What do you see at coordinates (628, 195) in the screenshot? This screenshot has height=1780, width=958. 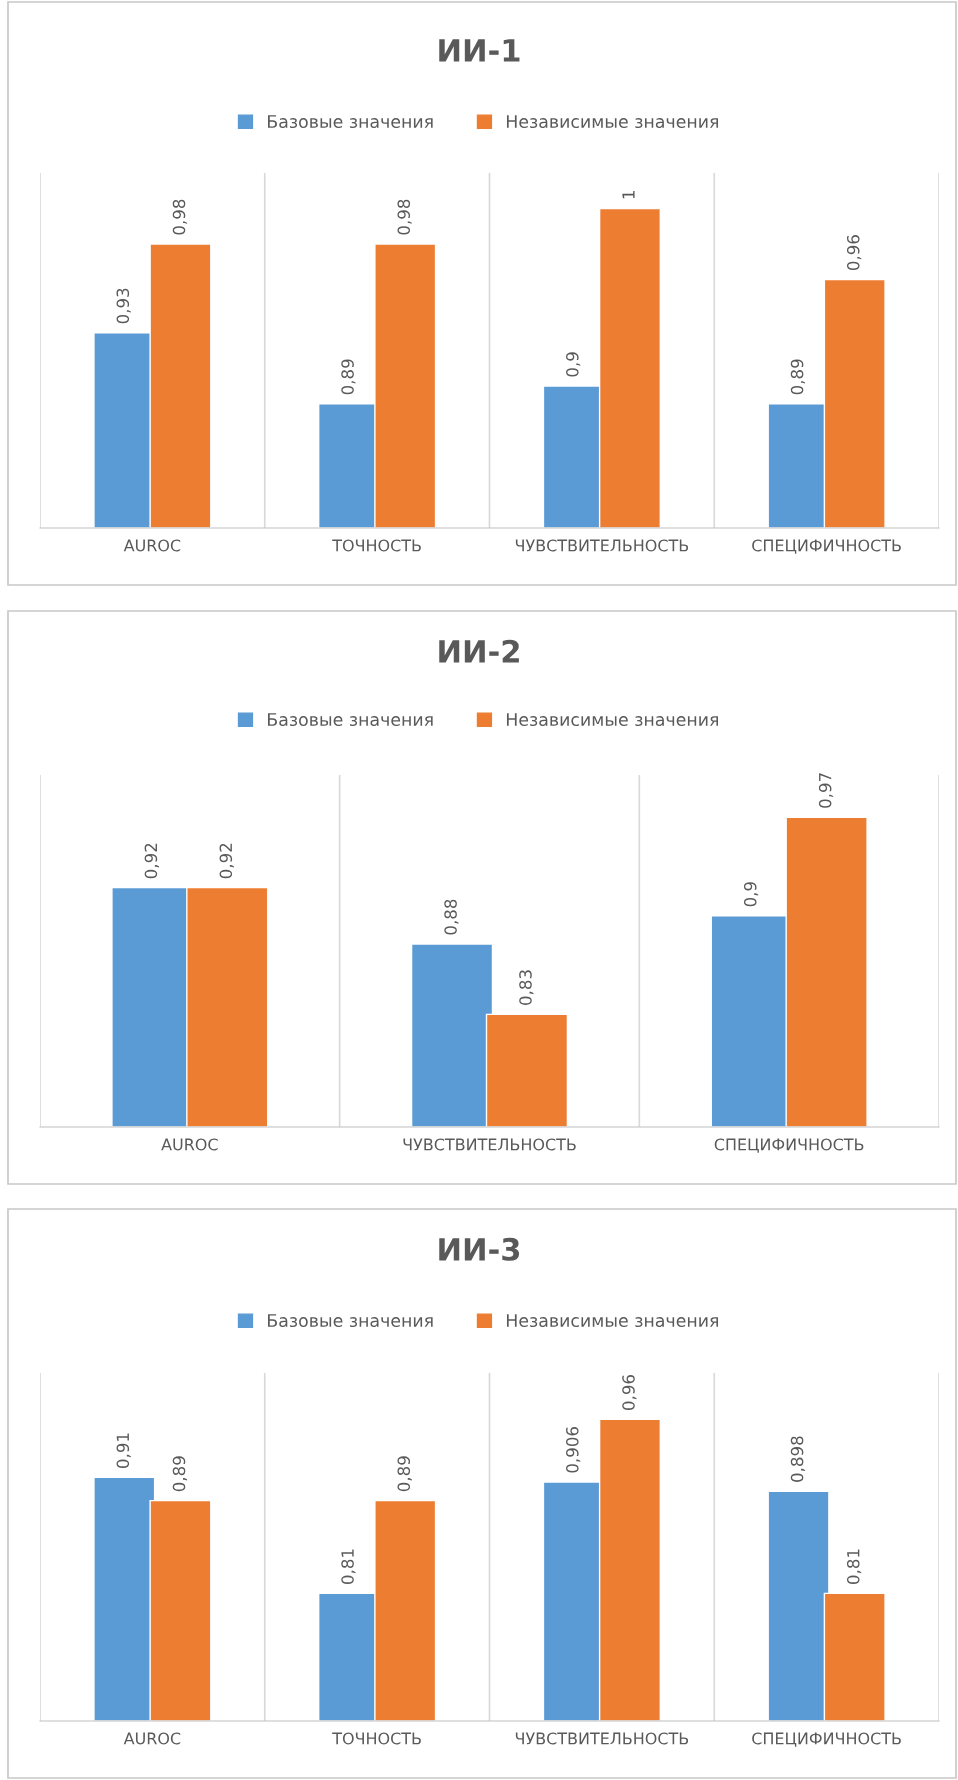 I see `data-label: 1` at bounding box center [628, 195].